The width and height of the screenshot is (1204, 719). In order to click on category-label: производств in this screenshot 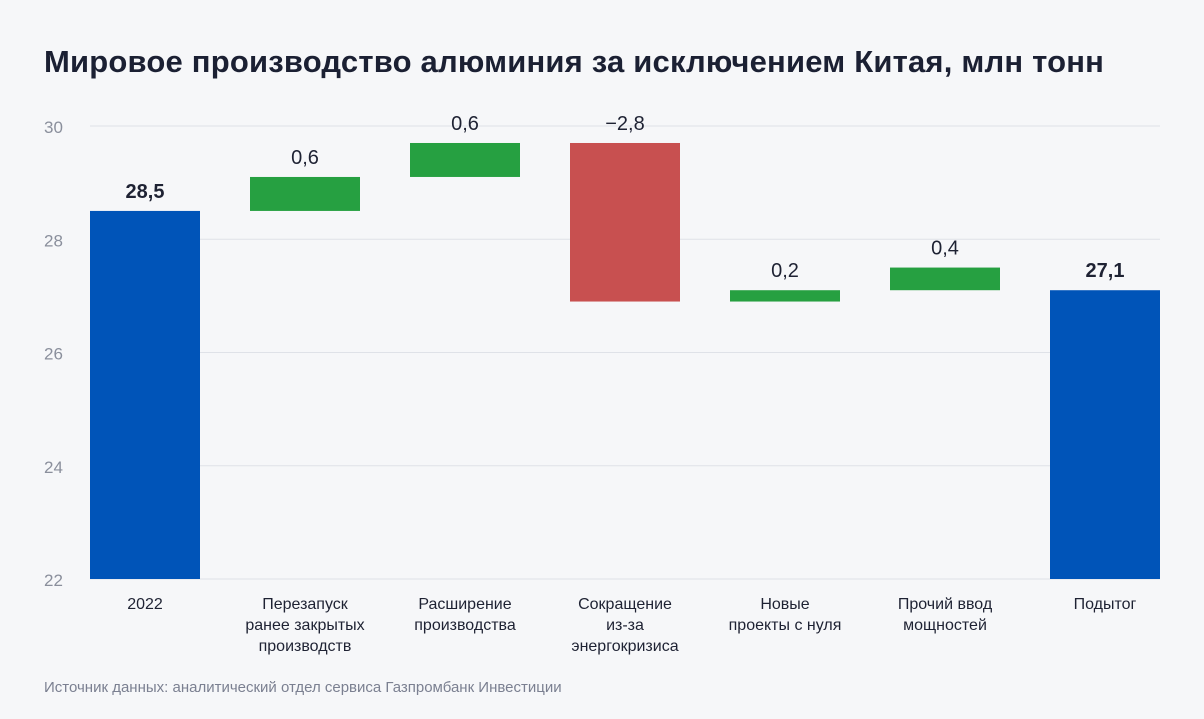, I will do `click(305, 646)`.